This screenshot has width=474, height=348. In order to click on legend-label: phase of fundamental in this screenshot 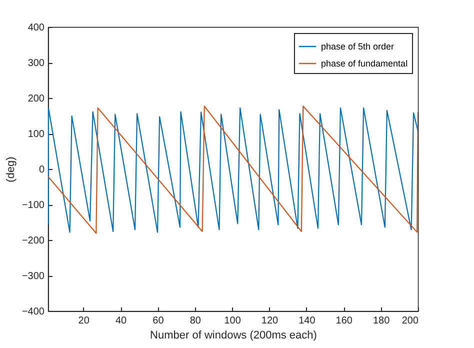, I will do `click(364, 63)`.